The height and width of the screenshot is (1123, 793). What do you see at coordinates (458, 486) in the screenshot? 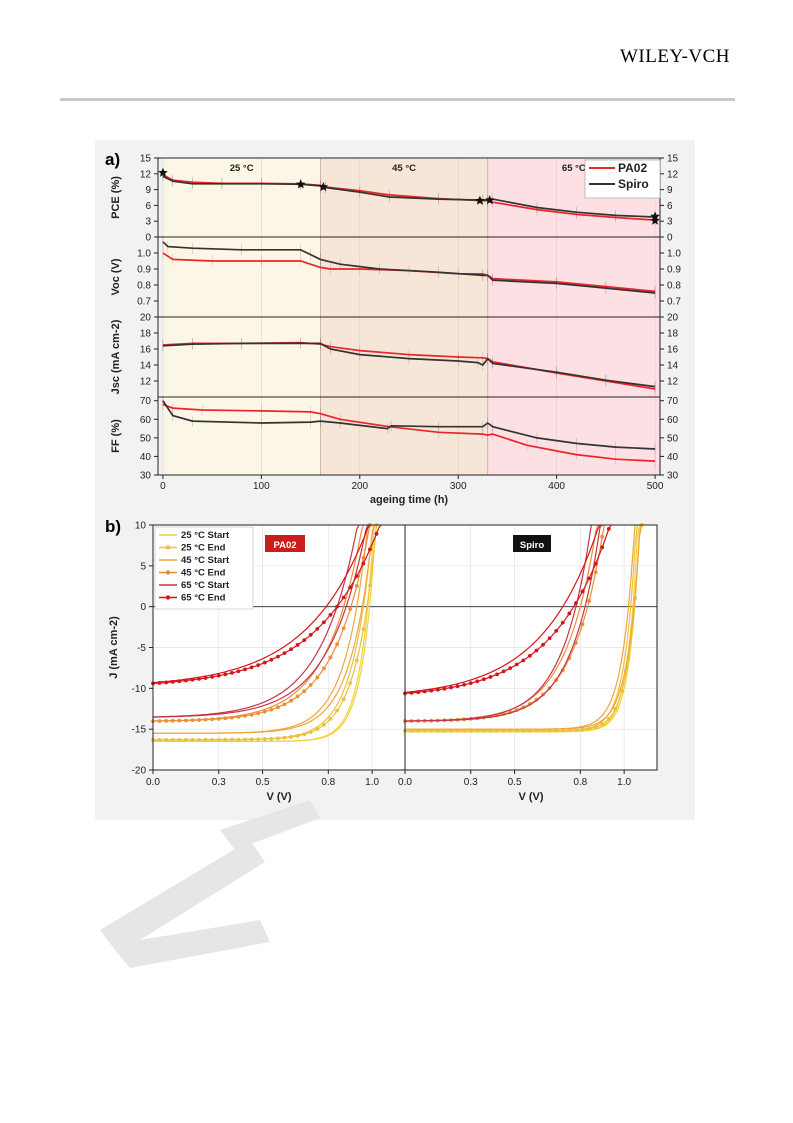
I see `x-tick-label: 300` at bounding box center [458, 486].